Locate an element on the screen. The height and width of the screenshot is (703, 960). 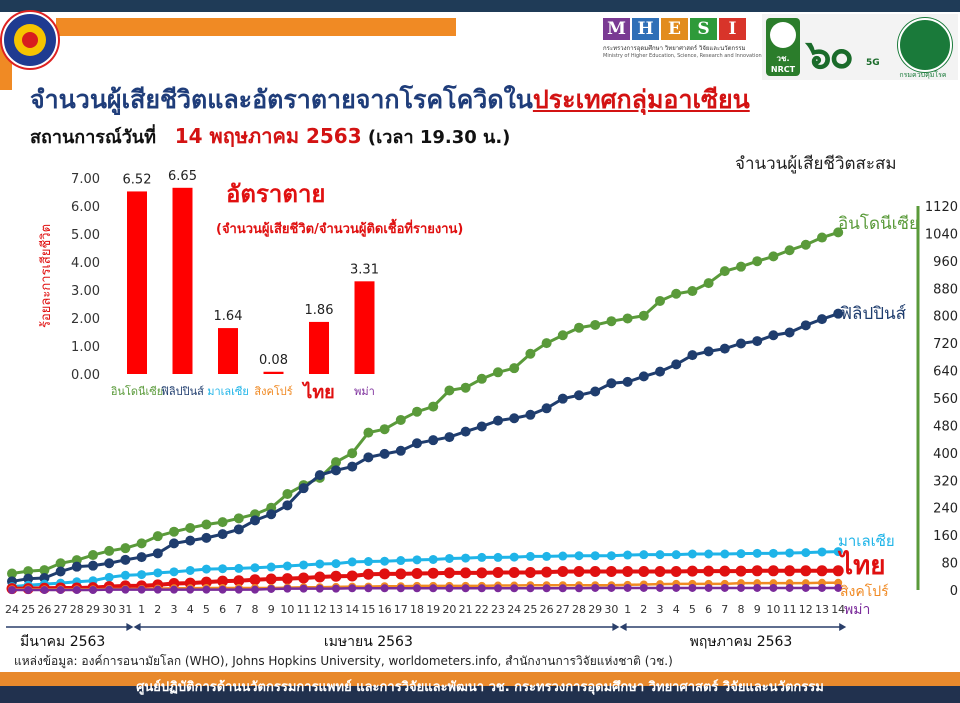
y-tick-label: 80 is located at coordinates (949, 564).